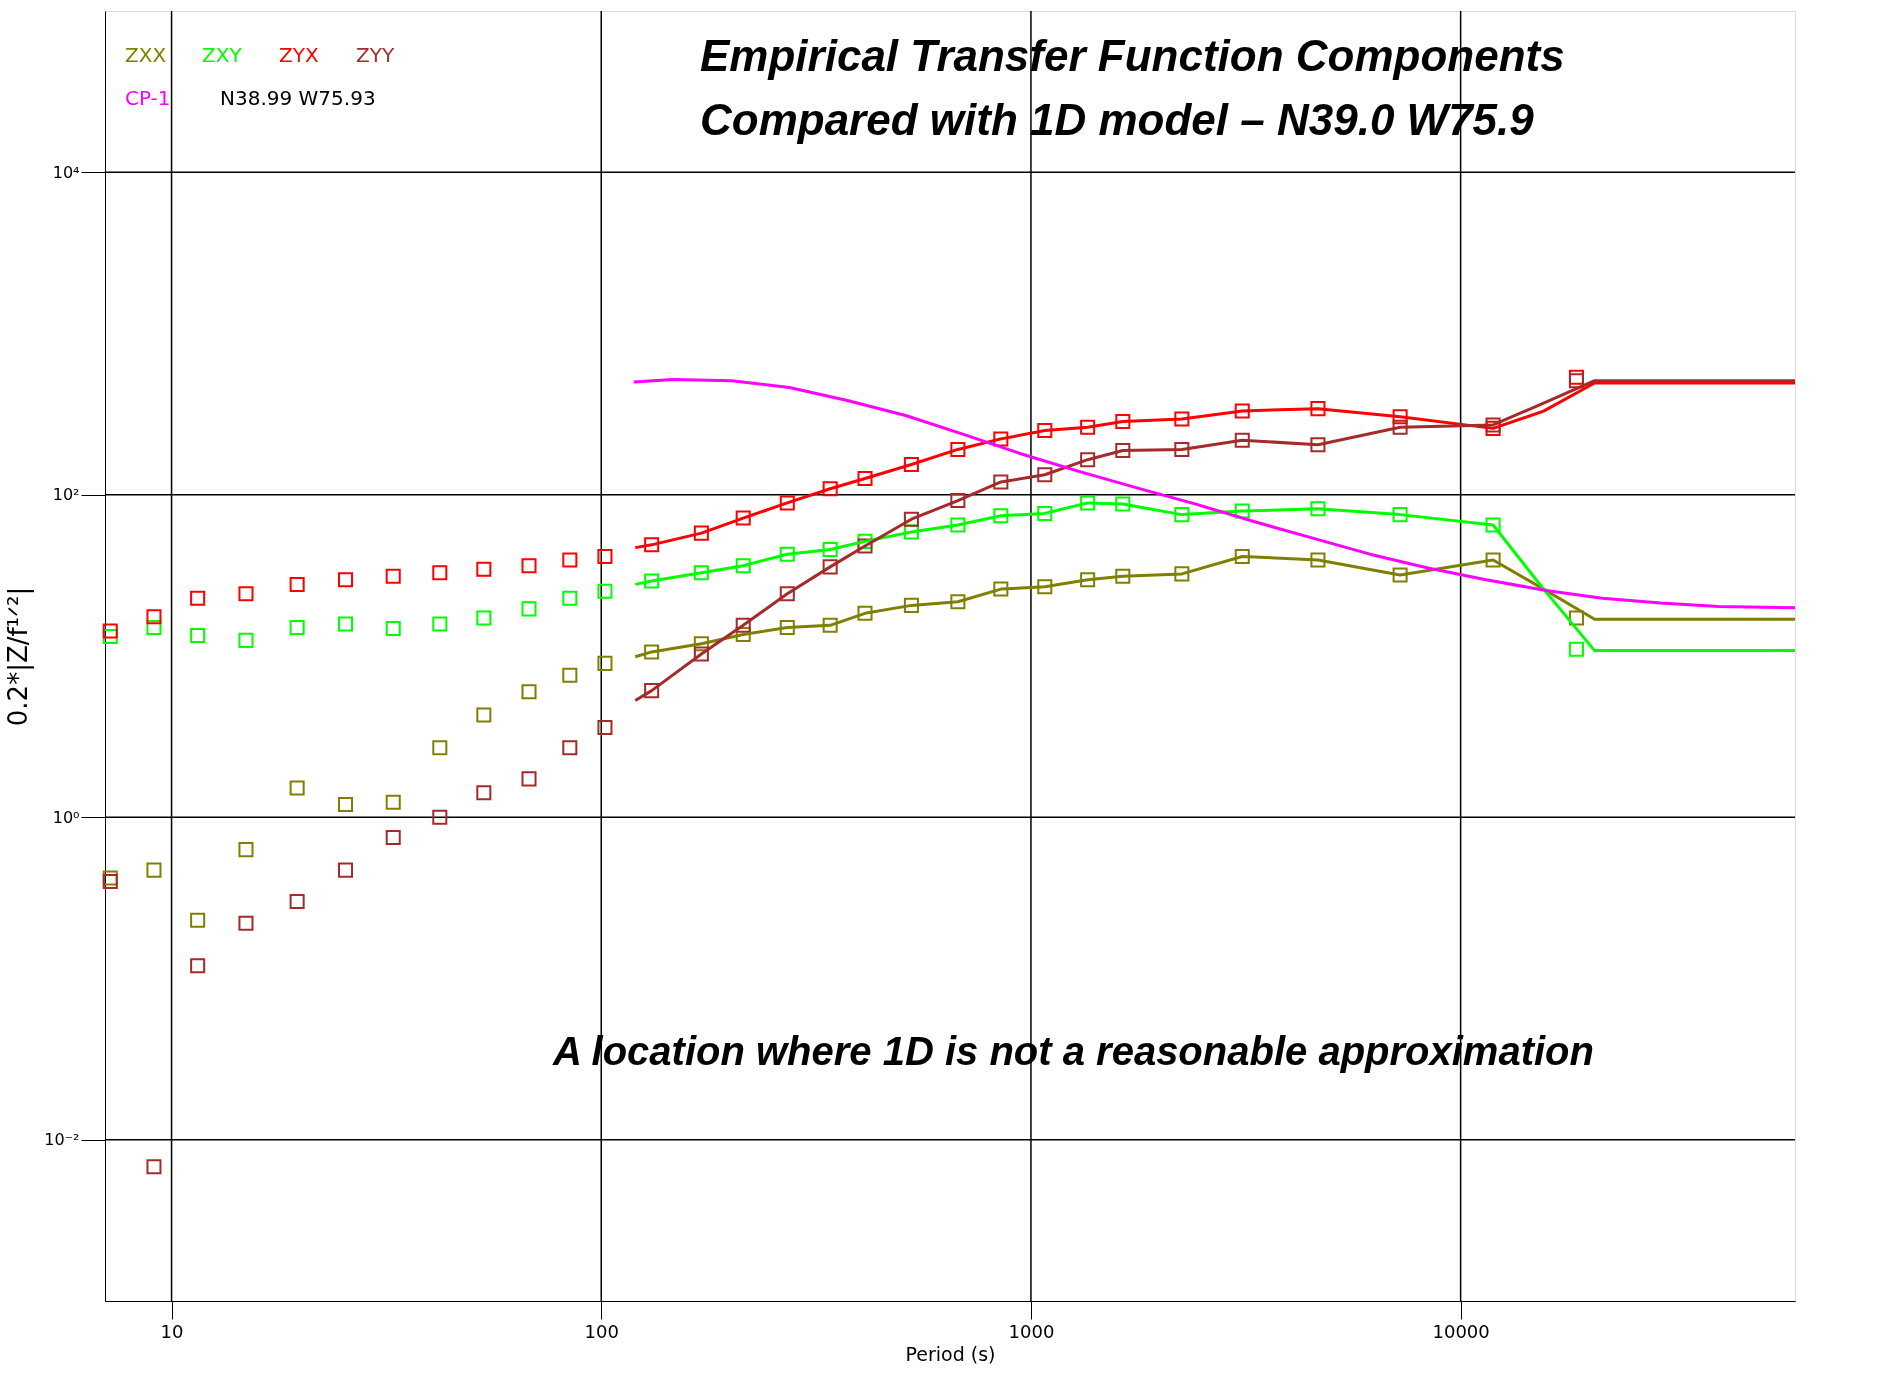 The width and height of the screenshot is (1878, 1395). Describe the element at coordinates (172, 1331) in the screenshot. I see `x-tick-label: 10` at that location.